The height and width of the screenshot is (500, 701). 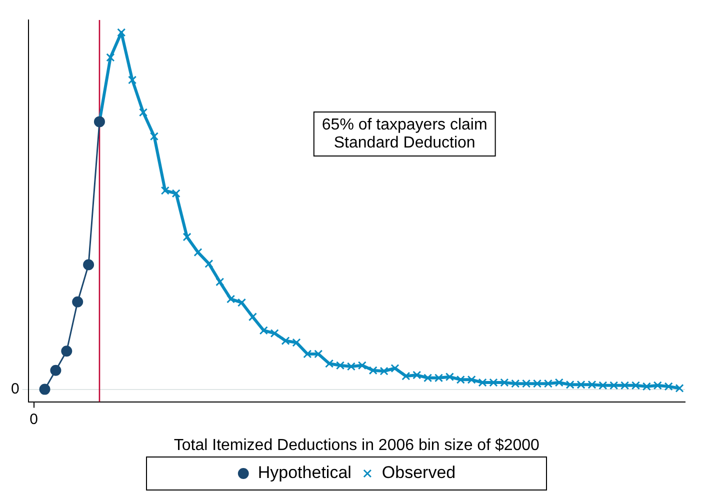 I want to click on annotation: 65% of taxpayers claim Standard Deduction, so click(x=405, y=134).